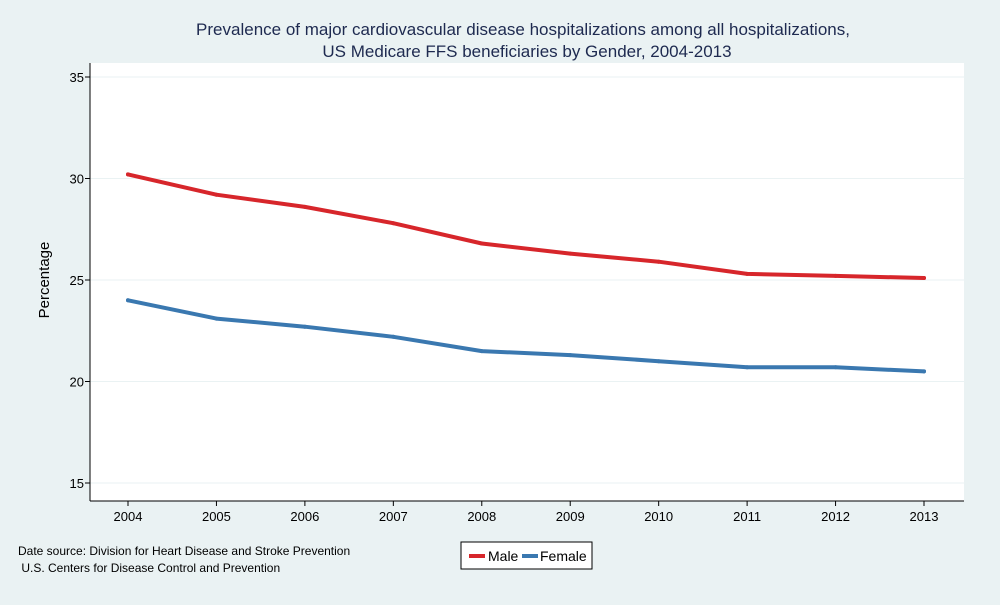  Describe the element at coordinates (526, 512) in the screenshot. I see `x-axis-ticks: 2004 2005 2006 2007 2008 2009 2010 2011 2012 2013` at that location.